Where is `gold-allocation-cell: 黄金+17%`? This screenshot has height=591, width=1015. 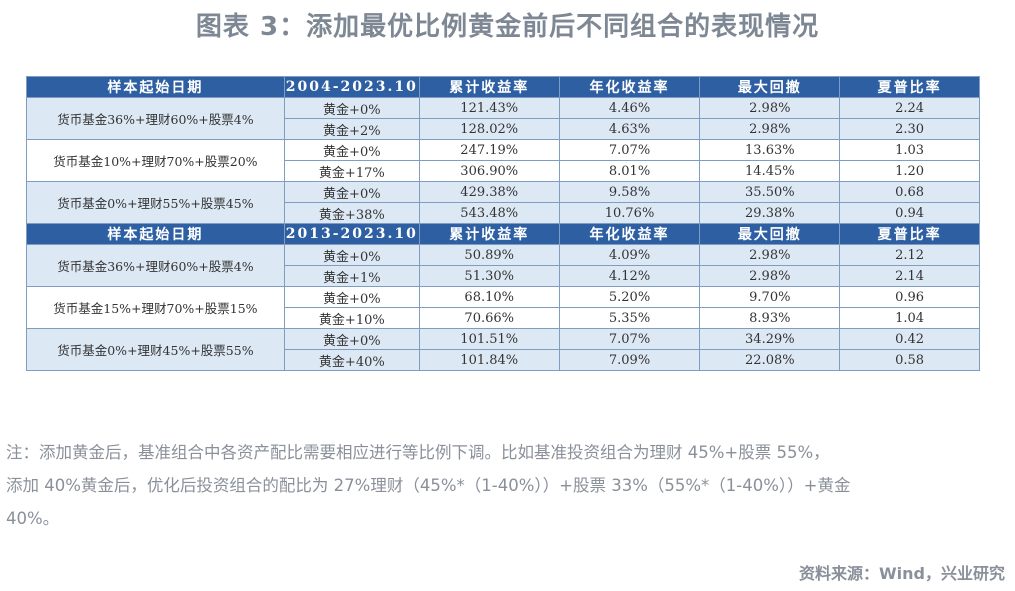
gold-allocation-cell: 黄金+17% is located at coordinates (351, 171).